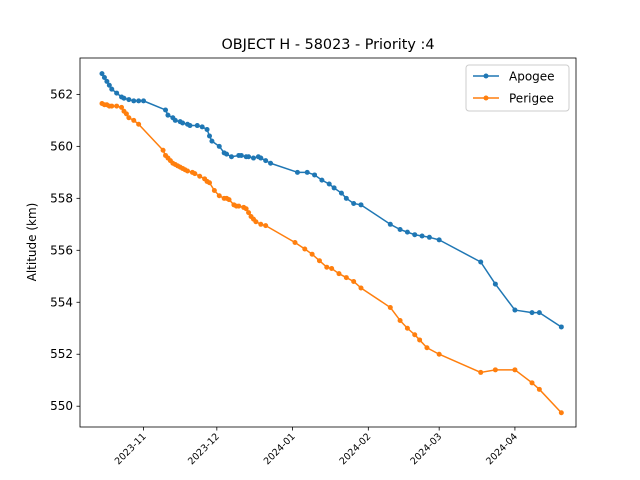 This screenshot has width=640, height=480. Describe the element at coordinates (61, 94) in the screenshot. I see `y-tick-label: 562` at that location.